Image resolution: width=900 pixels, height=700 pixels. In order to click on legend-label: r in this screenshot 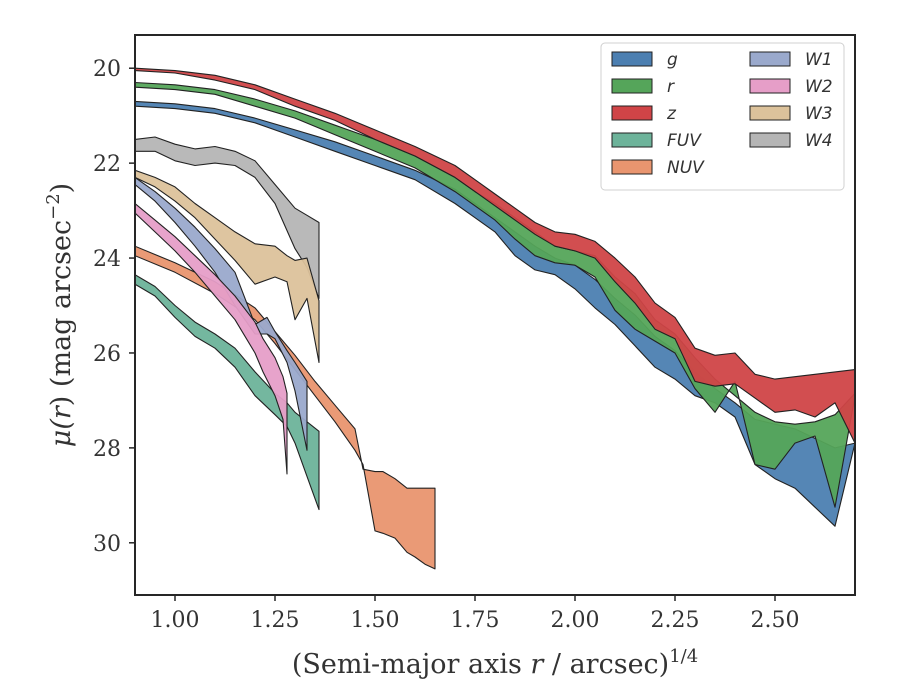, I will do `click(671, 87)`.